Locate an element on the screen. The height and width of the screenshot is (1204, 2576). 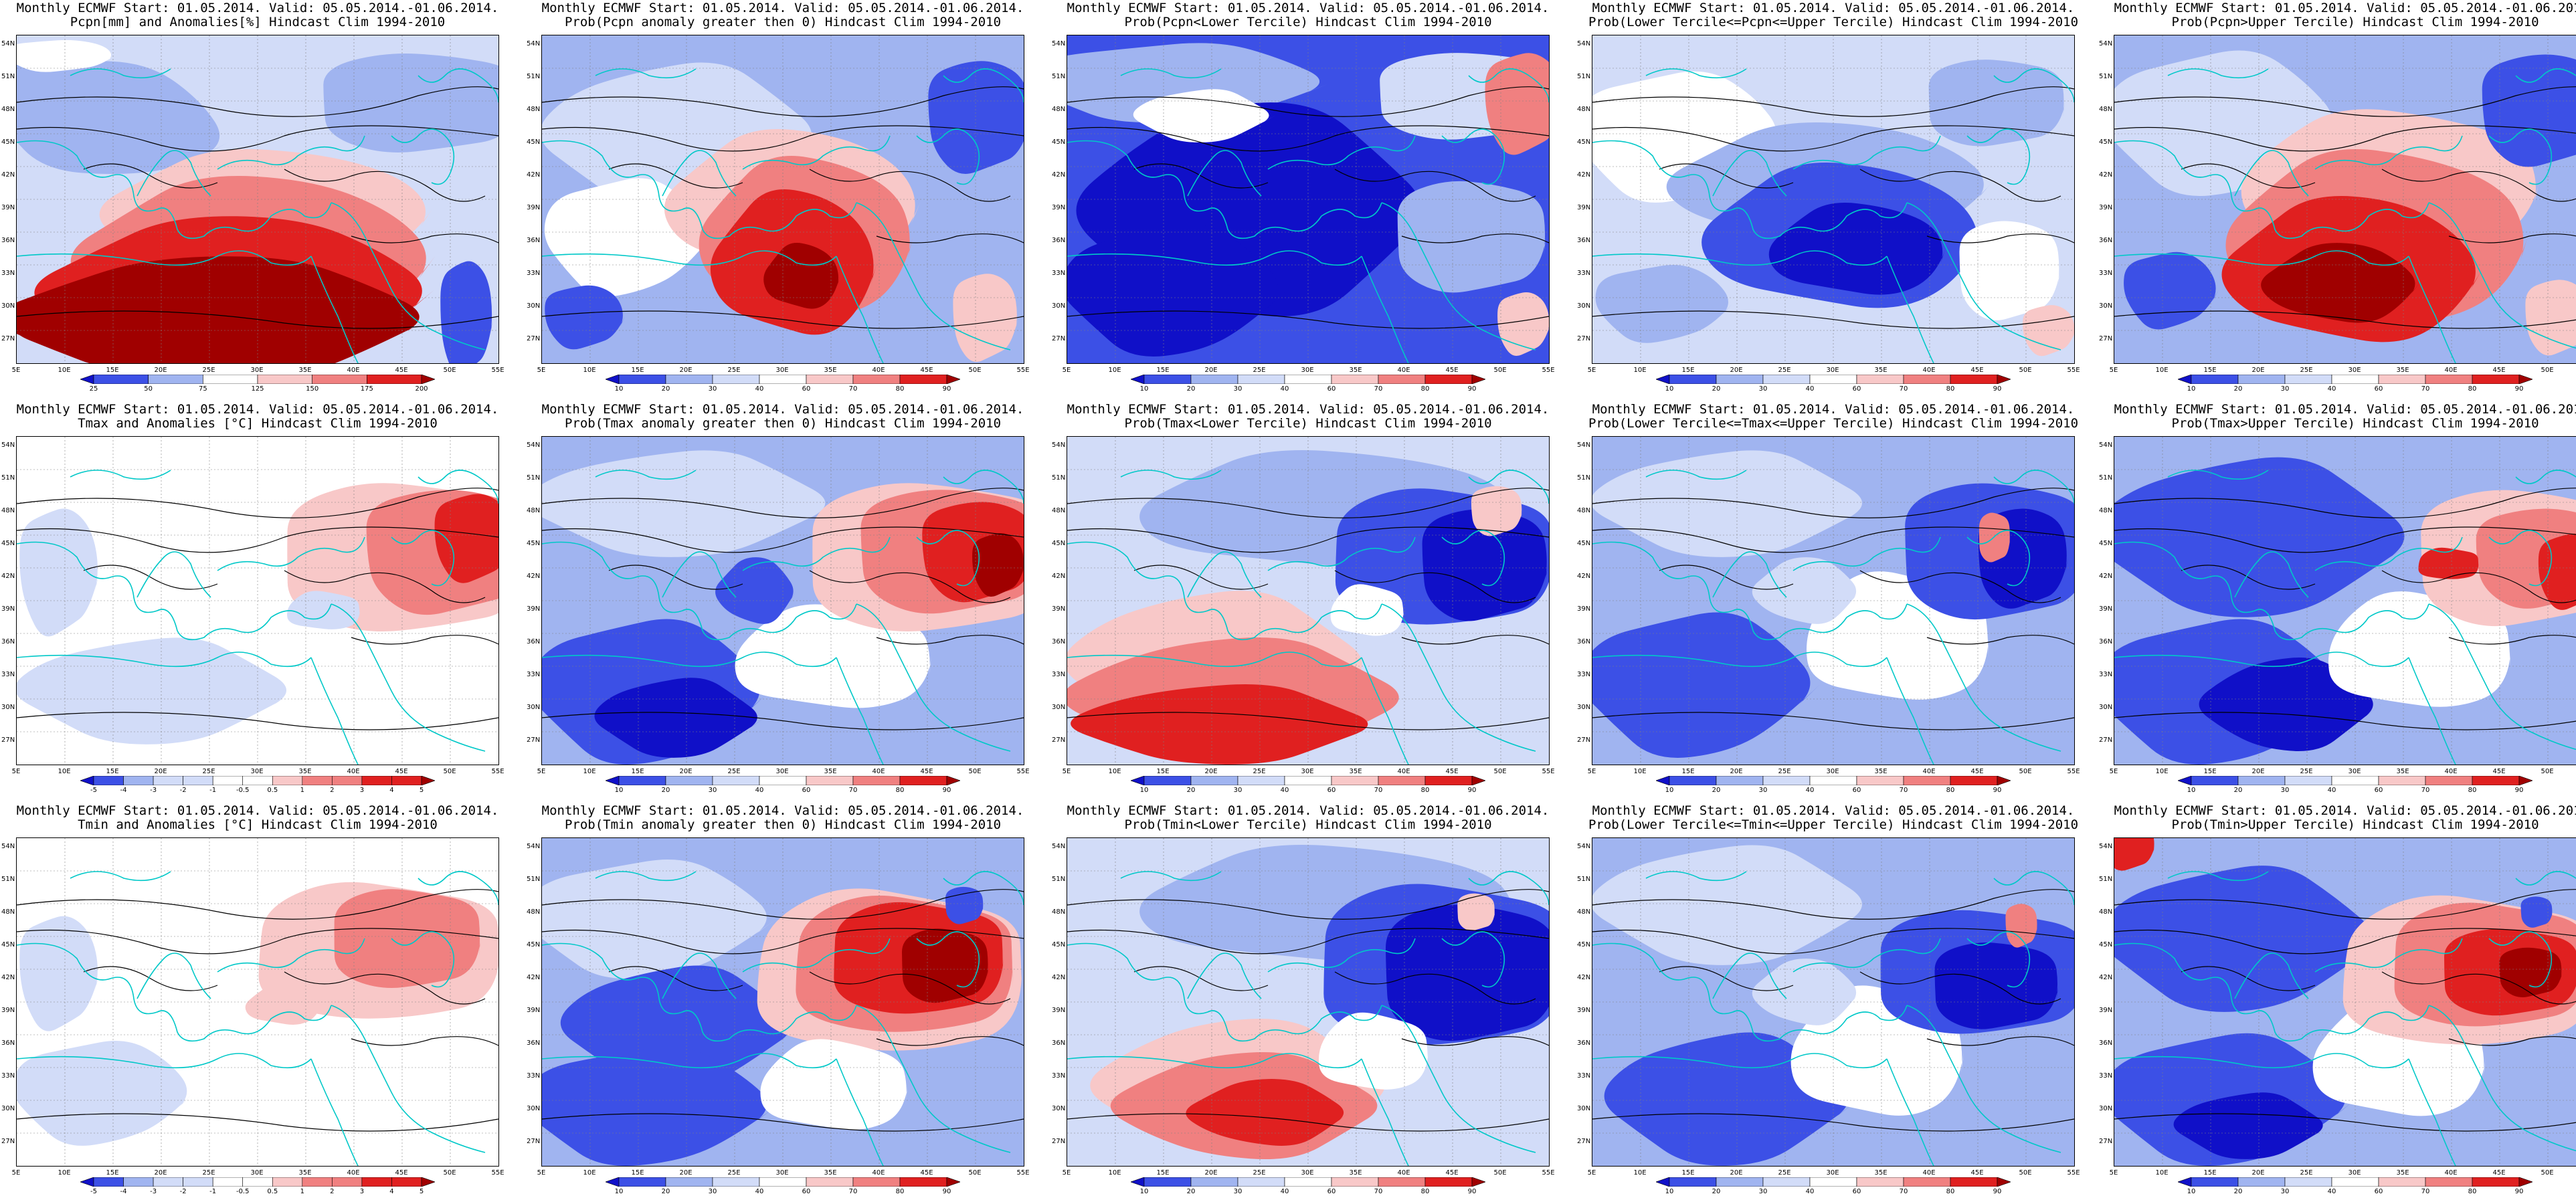
colorbar-labels: 10 20 30 40 60 70 80 90 is located at coordinates (1308, 390).